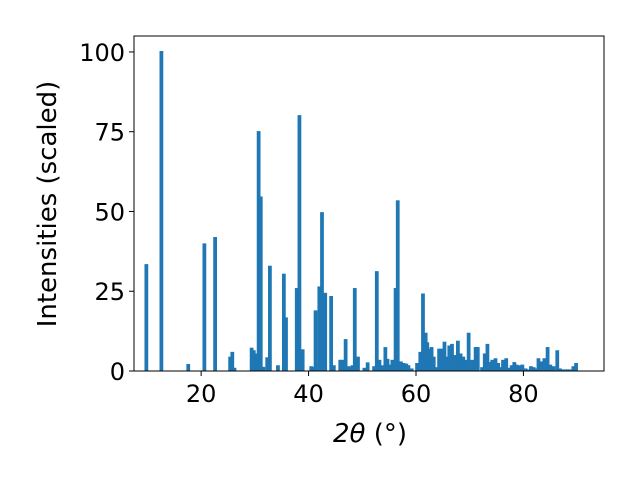  Describe the element at coordinates (201, 394) in the screenshot. I see `x-tick-label: 20` at that location.